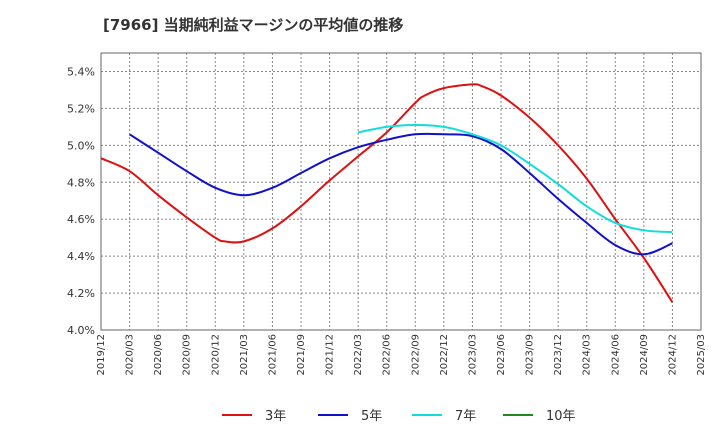 The height and width of the screenshot is (440, 720). I want to click on x-tick-label: 2022/09, so click(415, 355).